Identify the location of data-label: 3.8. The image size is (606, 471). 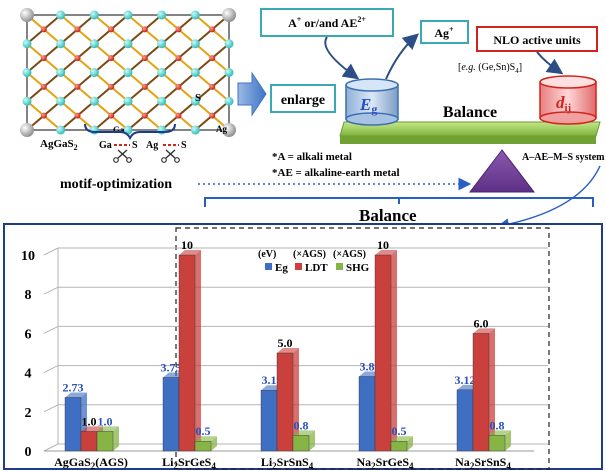
(367, 367).